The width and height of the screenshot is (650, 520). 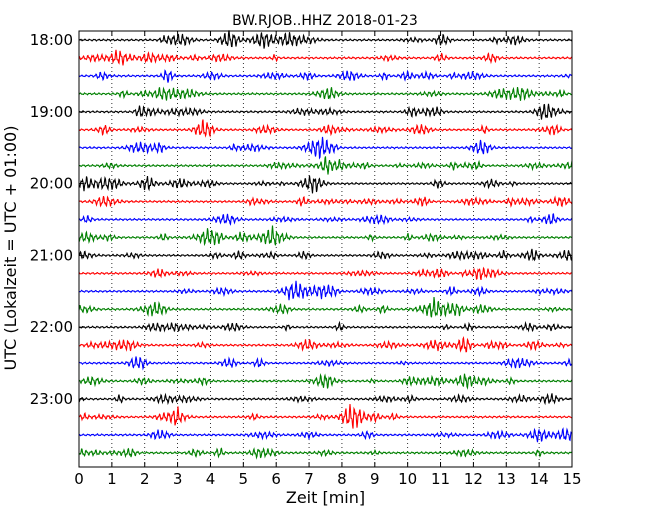 I want to click on y-tick-label: 19:00, so click(x=51, y=112).